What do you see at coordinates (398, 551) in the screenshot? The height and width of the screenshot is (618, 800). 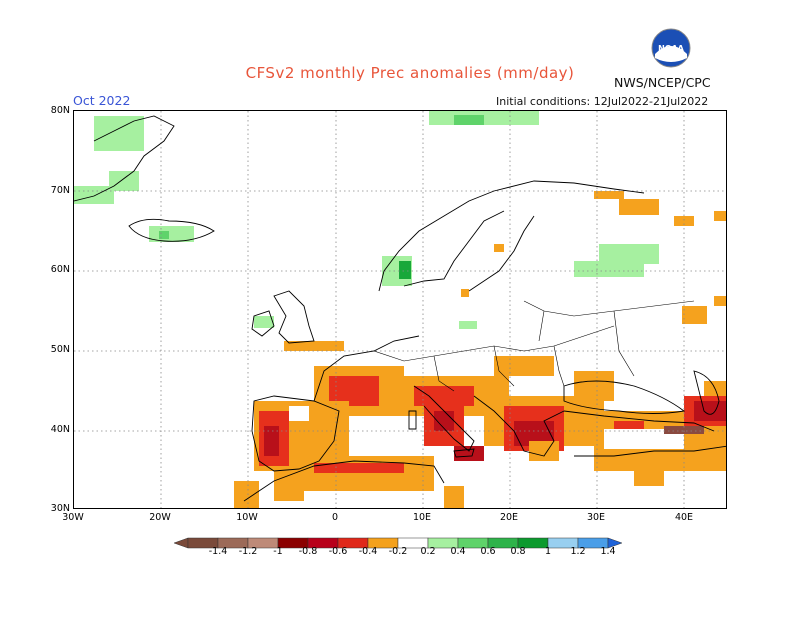 I see `colorbar-tick-label: -0.2` at bounding box center [398, 551].